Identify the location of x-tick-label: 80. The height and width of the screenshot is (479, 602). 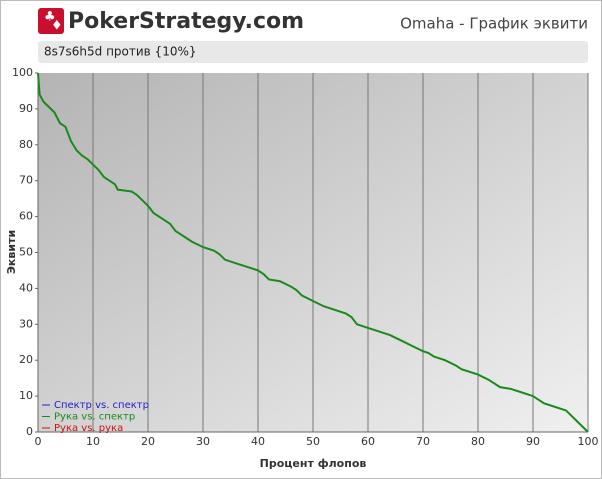
(478, 441).